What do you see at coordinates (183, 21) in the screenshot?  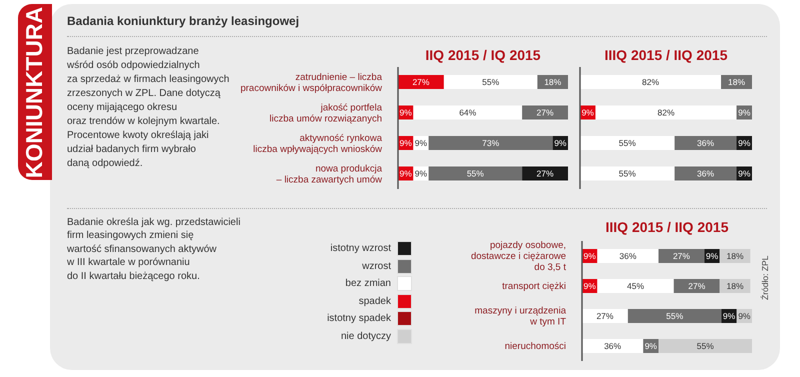 I see `text: Badania koniunktury branży leasingowej` at bounding box center [183, 21].